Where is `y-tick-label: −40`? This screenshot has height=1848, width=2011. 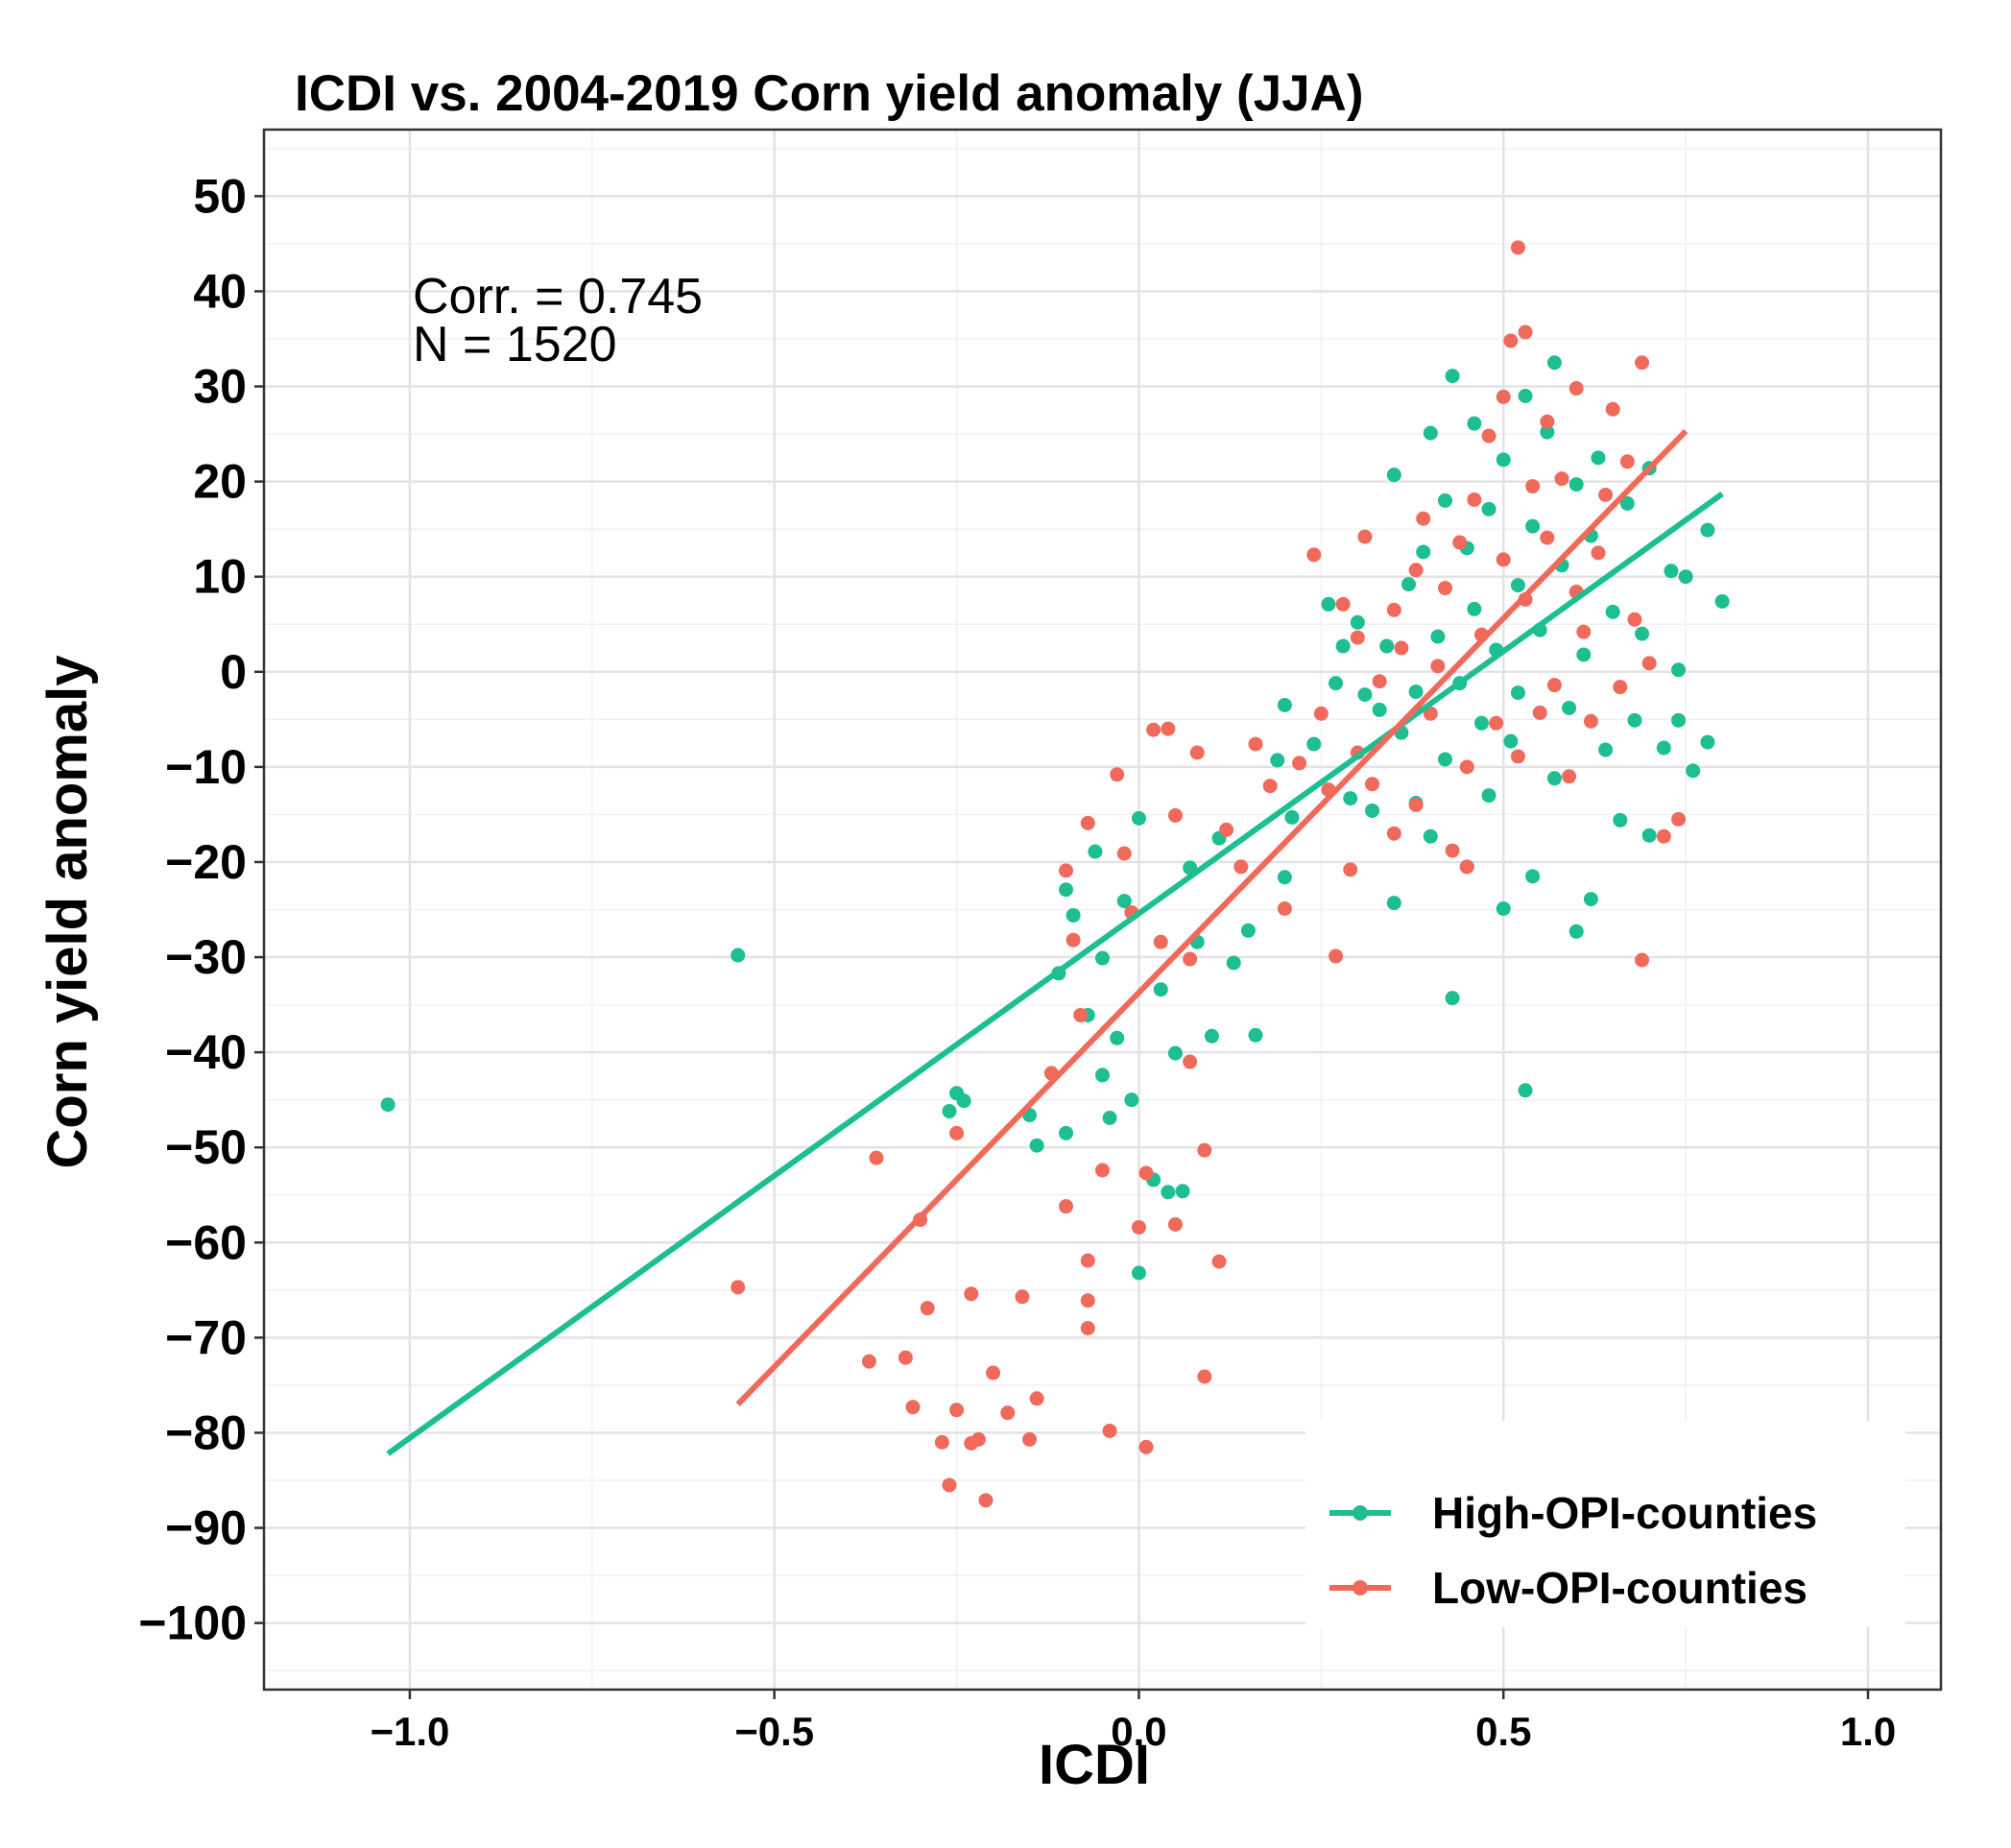
y-tick-label: −40 is located at coordinates (206, 1052).